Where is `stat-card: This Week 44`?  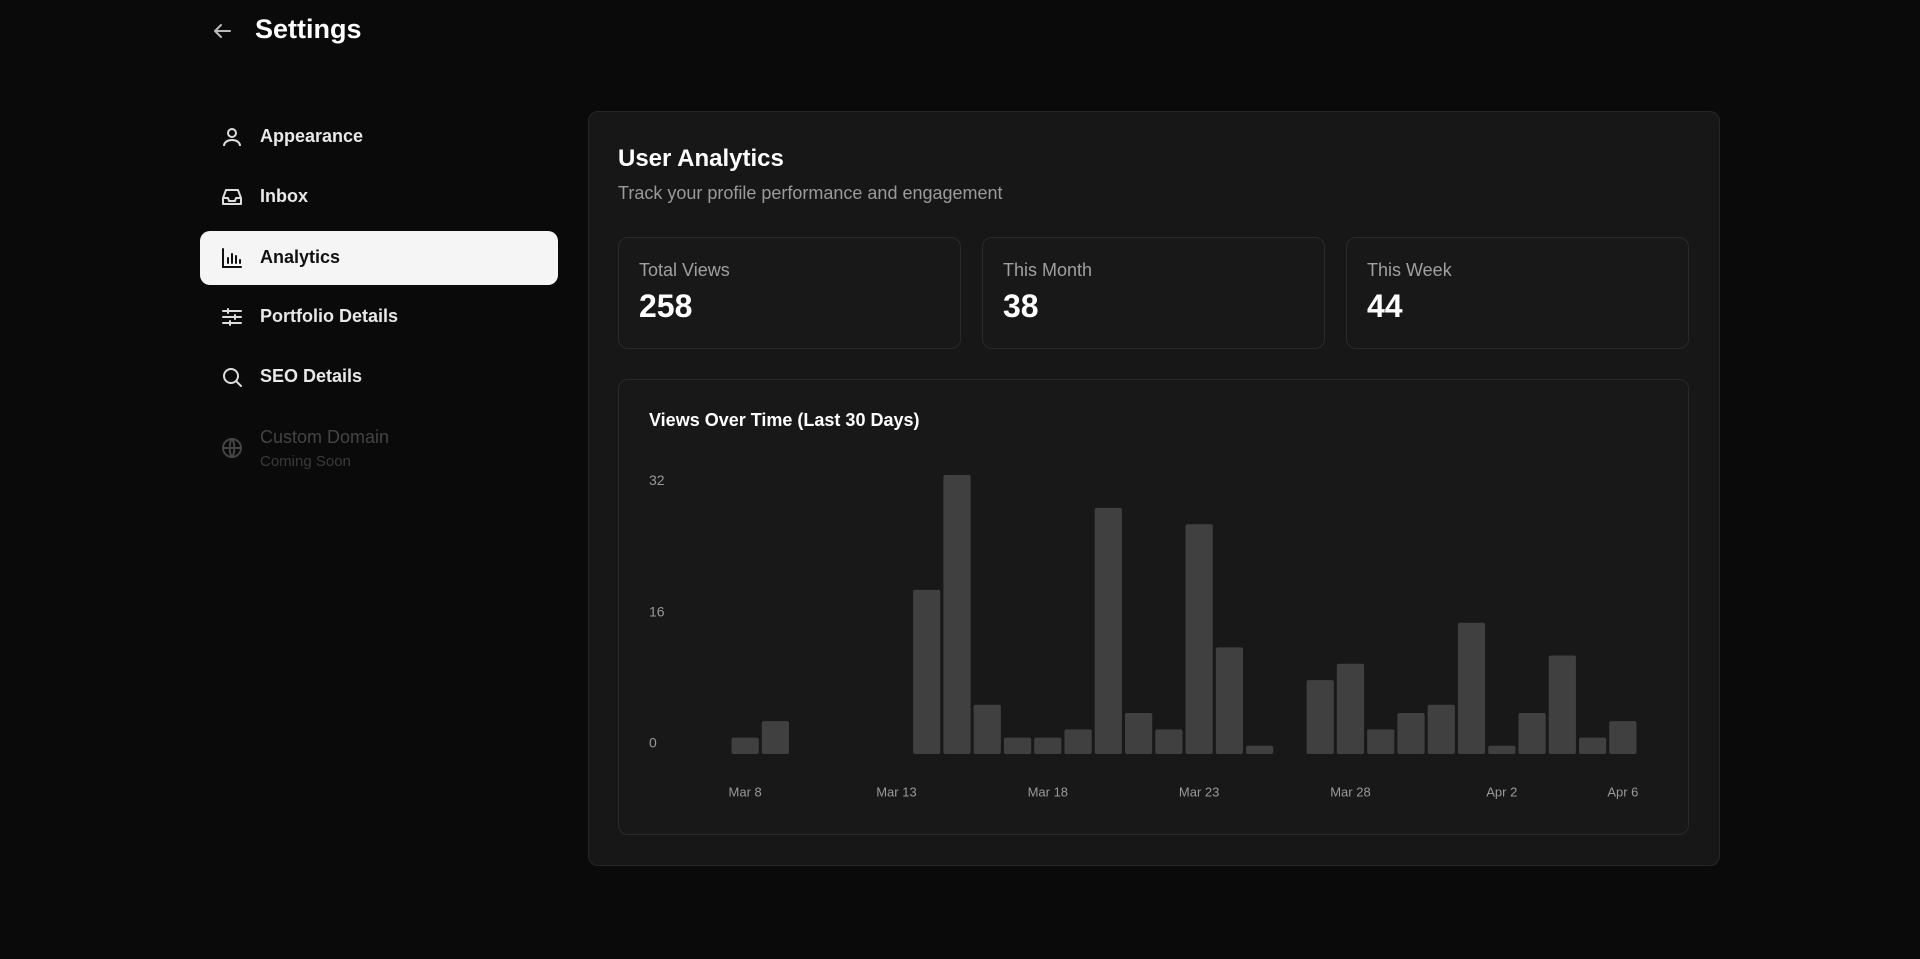 stat-card: This Week 44 is located at coordinates (1517, 293).